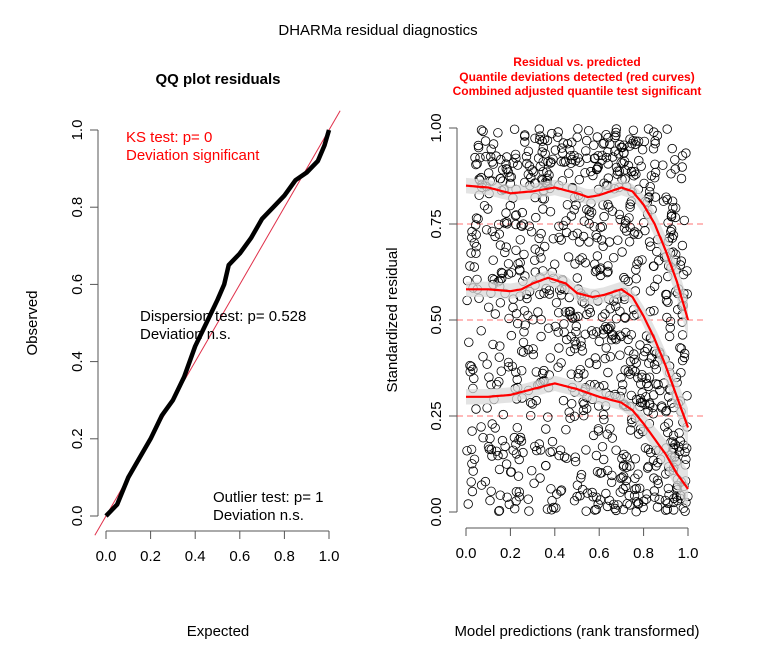  Describe the element at coordinates (218, 631) in the screenshot. I see `qq-xlabel: Expected` at that location.